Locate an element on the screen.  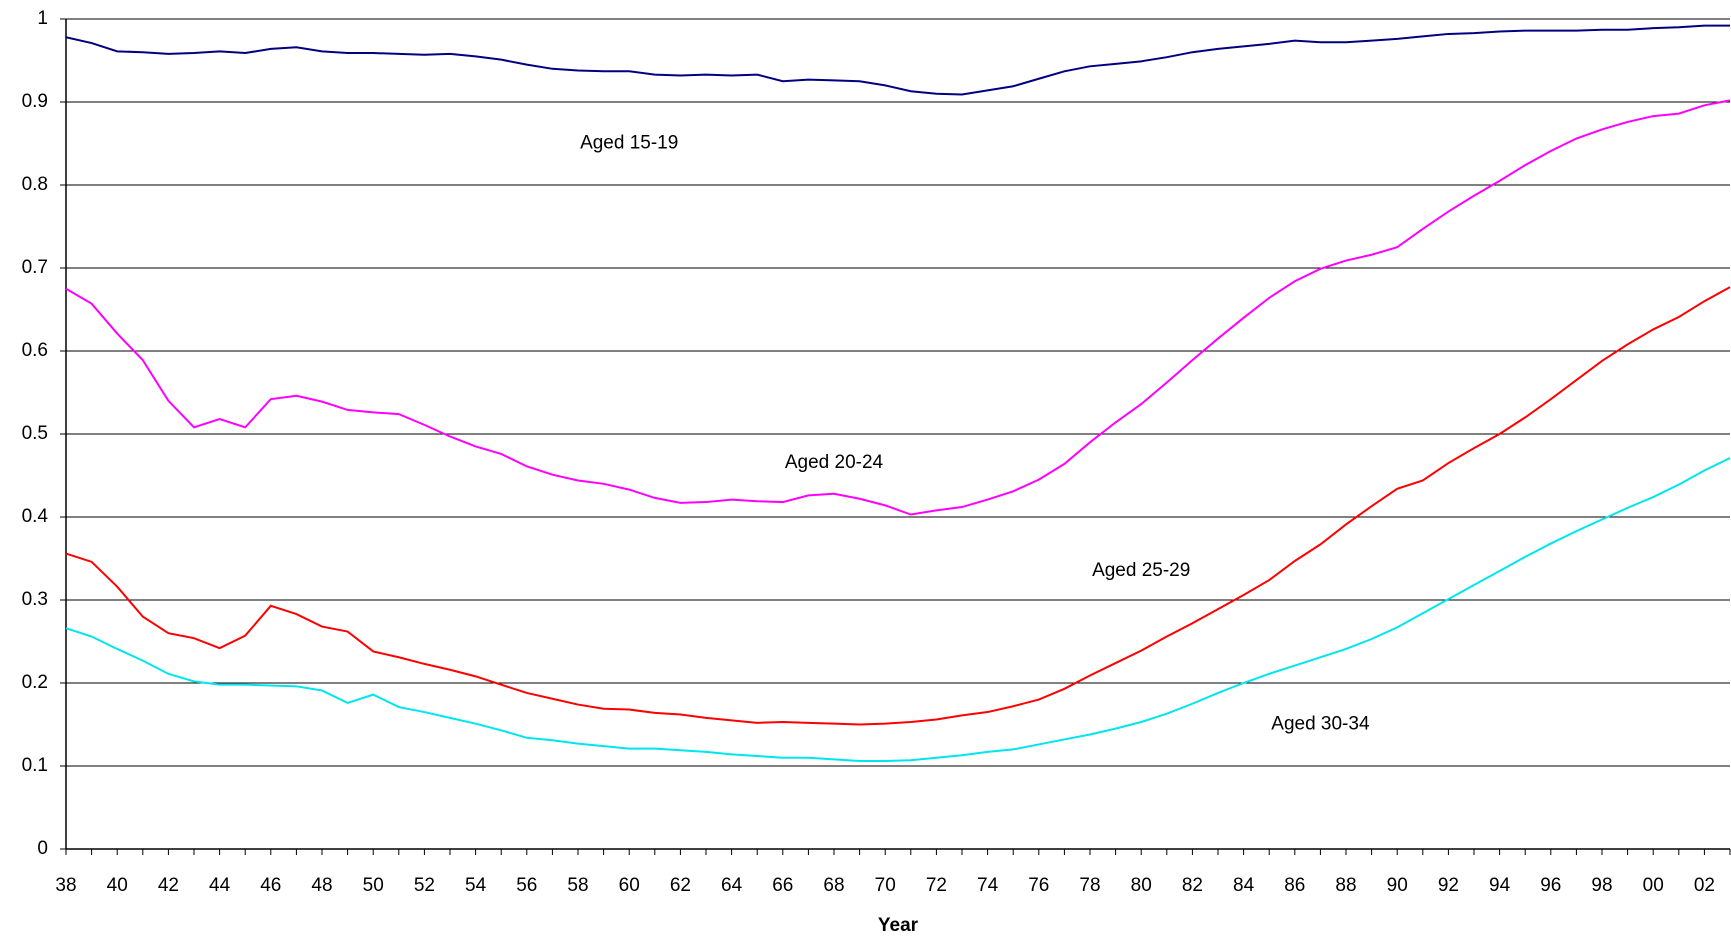
x-tick-label: 44 is located at coordinates (220, 885).